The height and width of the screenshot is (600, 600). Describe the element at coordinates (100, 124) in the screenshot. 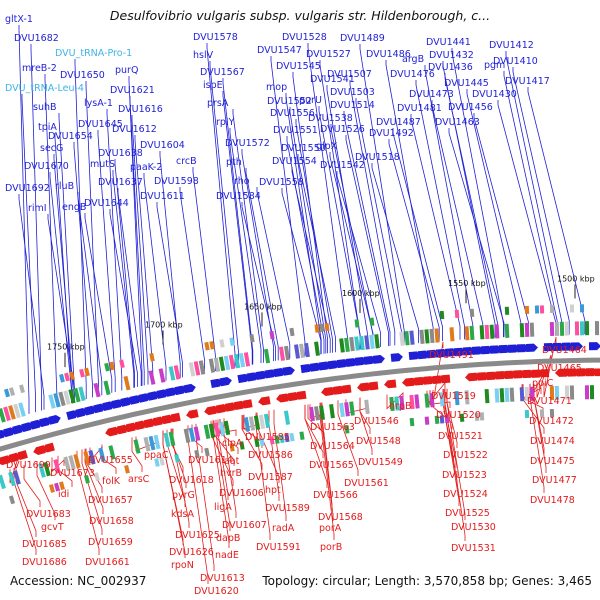

I see `forward-gene-label: DVU1645` at that location.